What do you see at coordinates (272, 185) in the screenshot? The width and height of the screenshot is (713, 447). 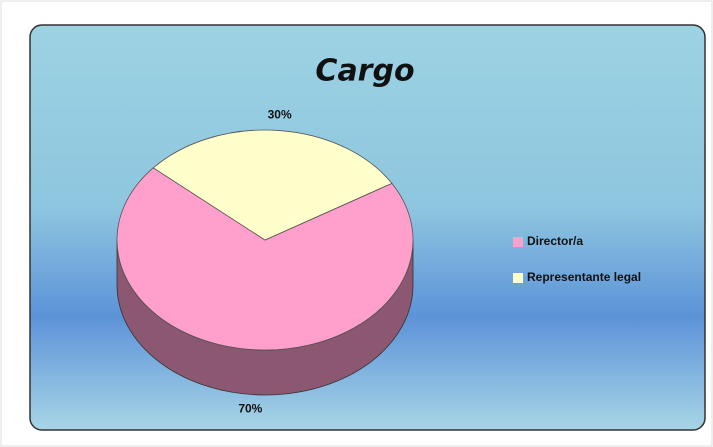 I see `slice` at bounding box center [272, 185].